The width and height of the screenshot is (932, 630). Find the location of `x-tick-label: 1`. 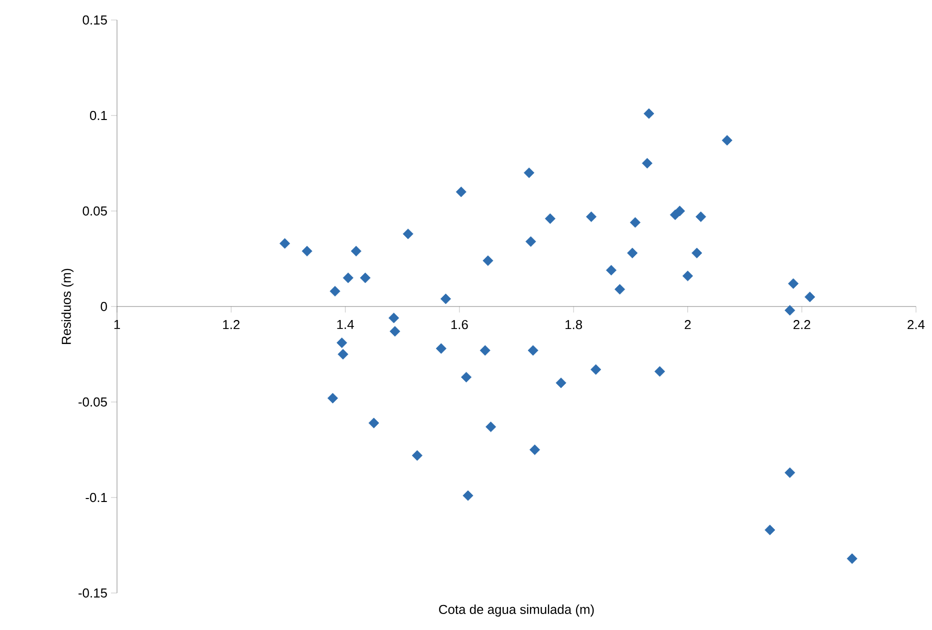

x-tick-label: 1 is located at coordinates (117, 324).